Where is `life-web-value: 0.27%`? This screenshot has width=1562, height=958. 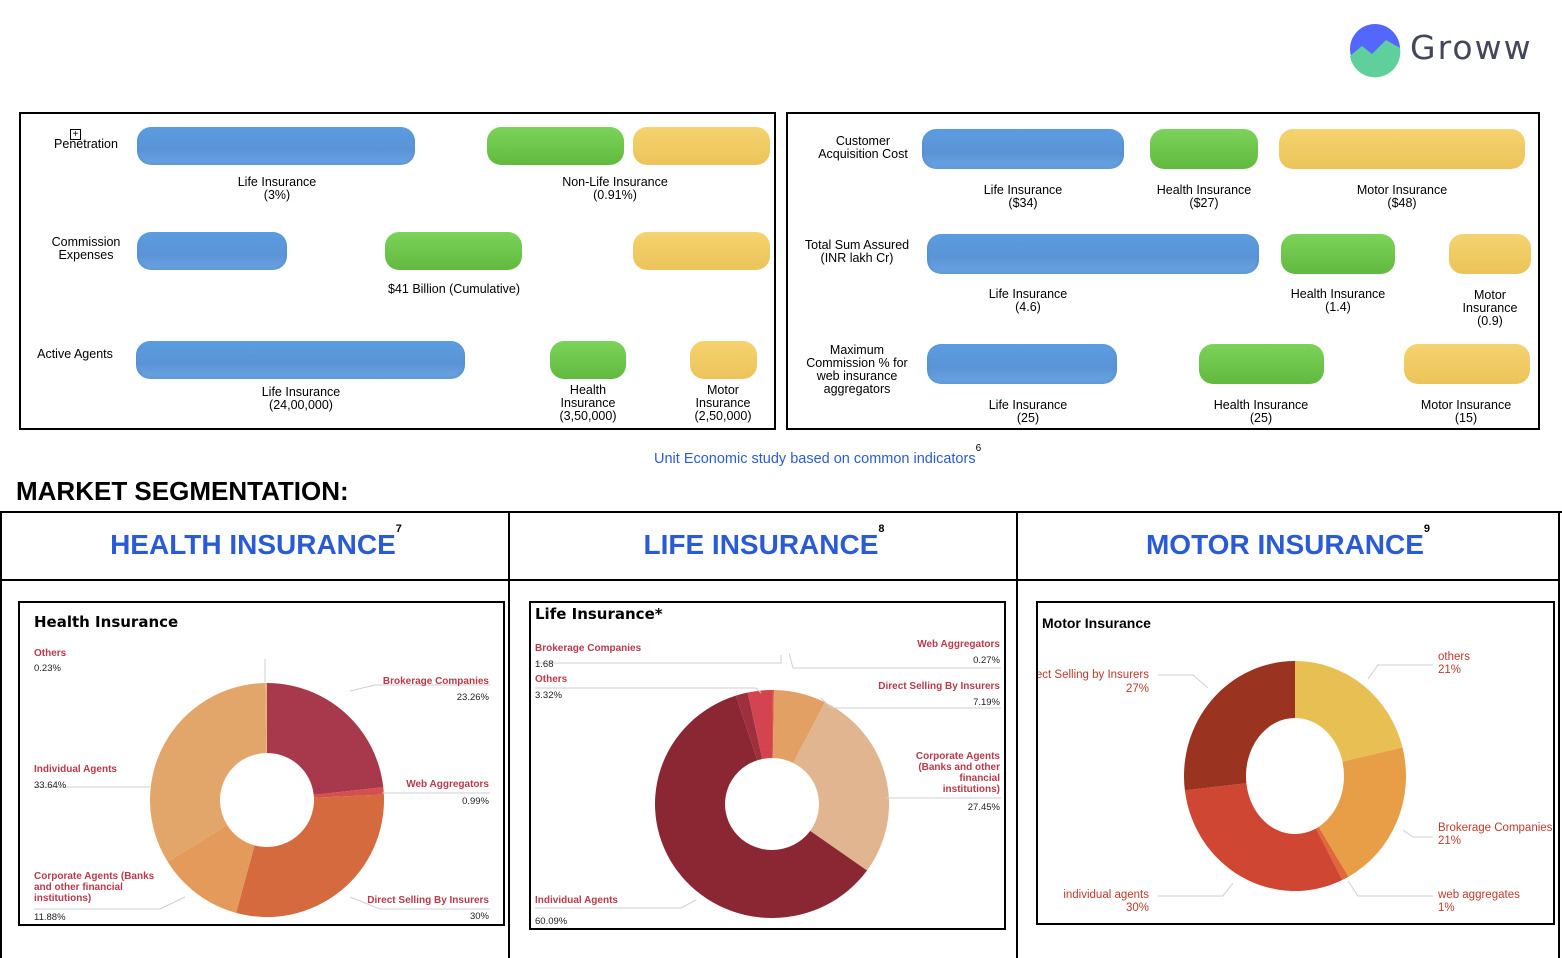
life-web-value: 0.27% is located at coordinates (986, 660).